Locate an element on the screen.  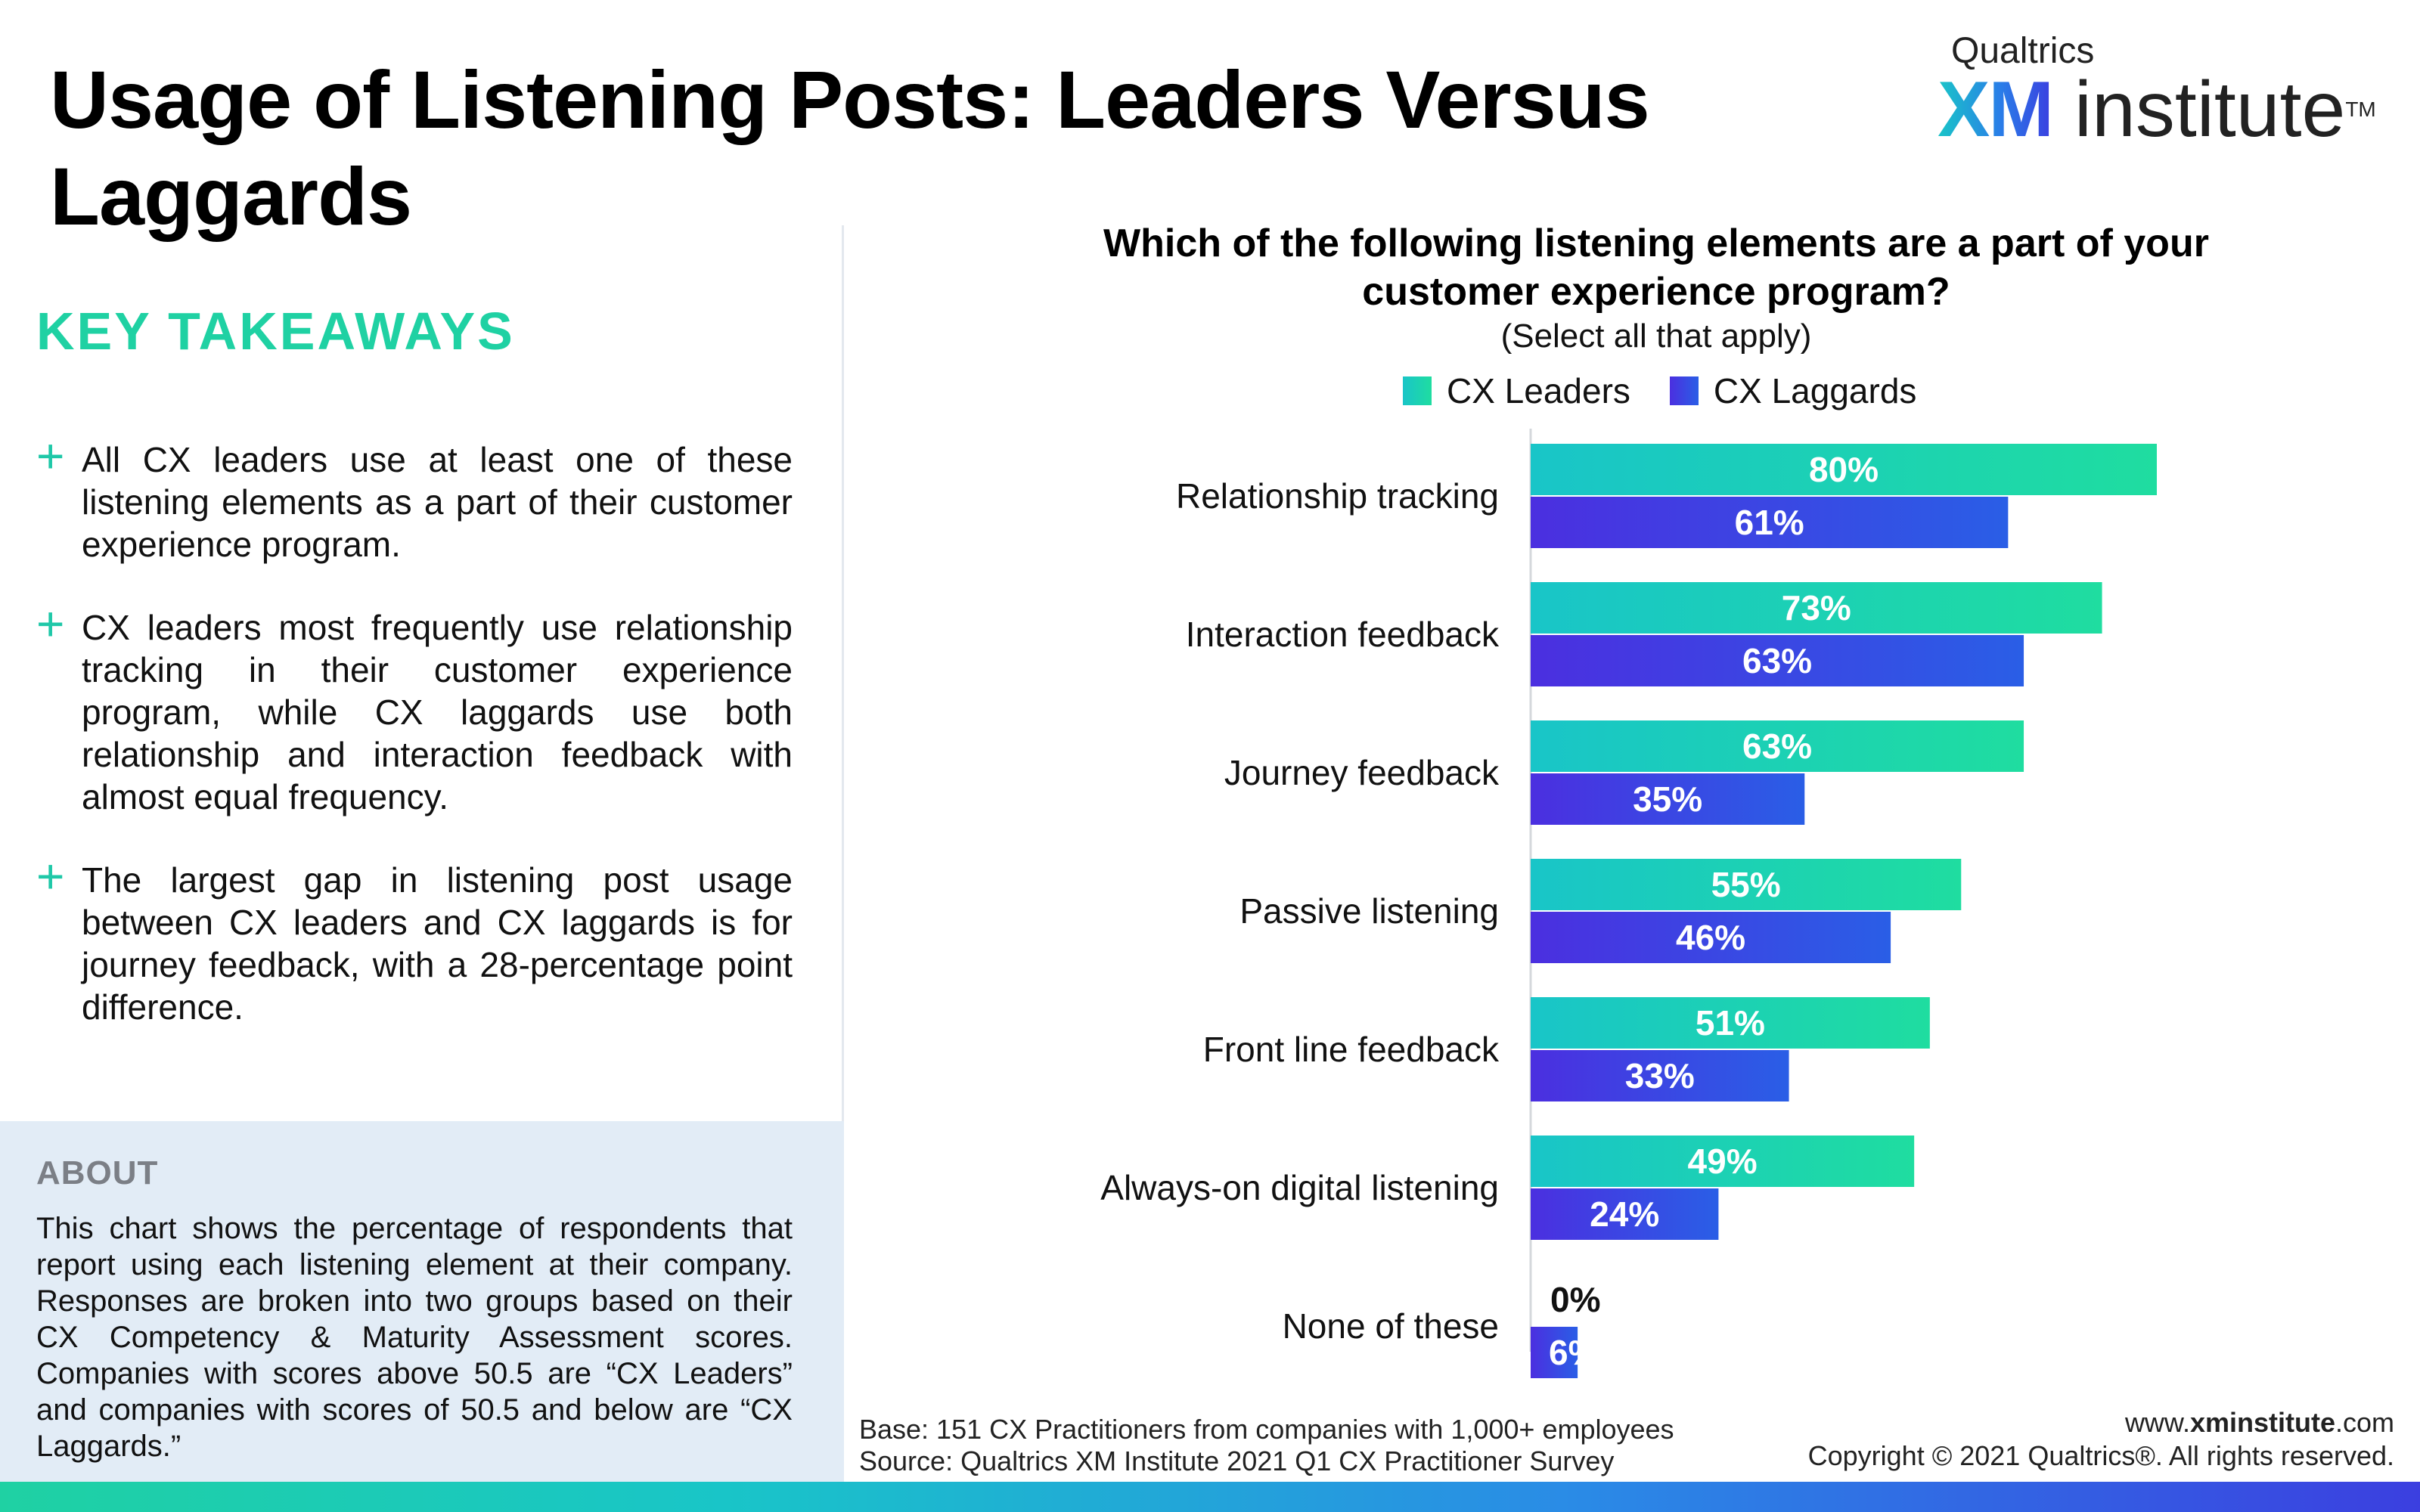
data-label: 6% is located at coordinates (1574, 1353).